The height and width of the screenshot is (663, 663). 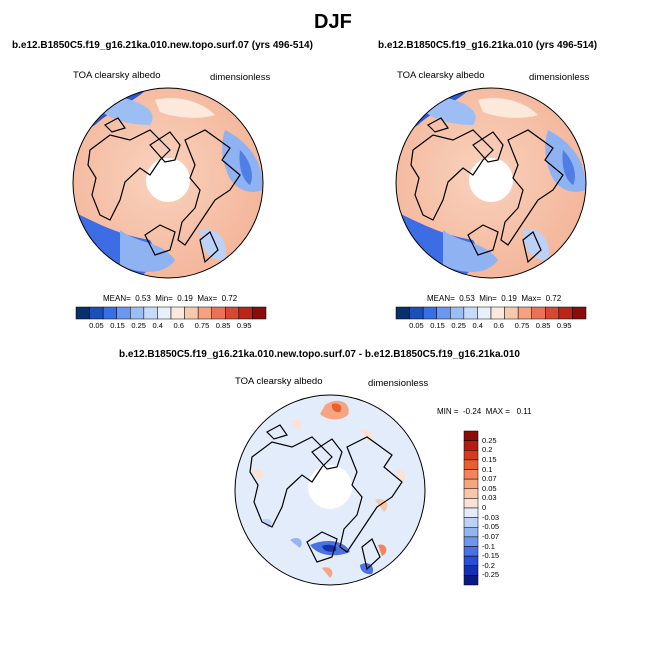 What do you see at coordinates (164, 190) in the screenshot?
I see `panel1-coastlines` at bounding box center [164, 190].